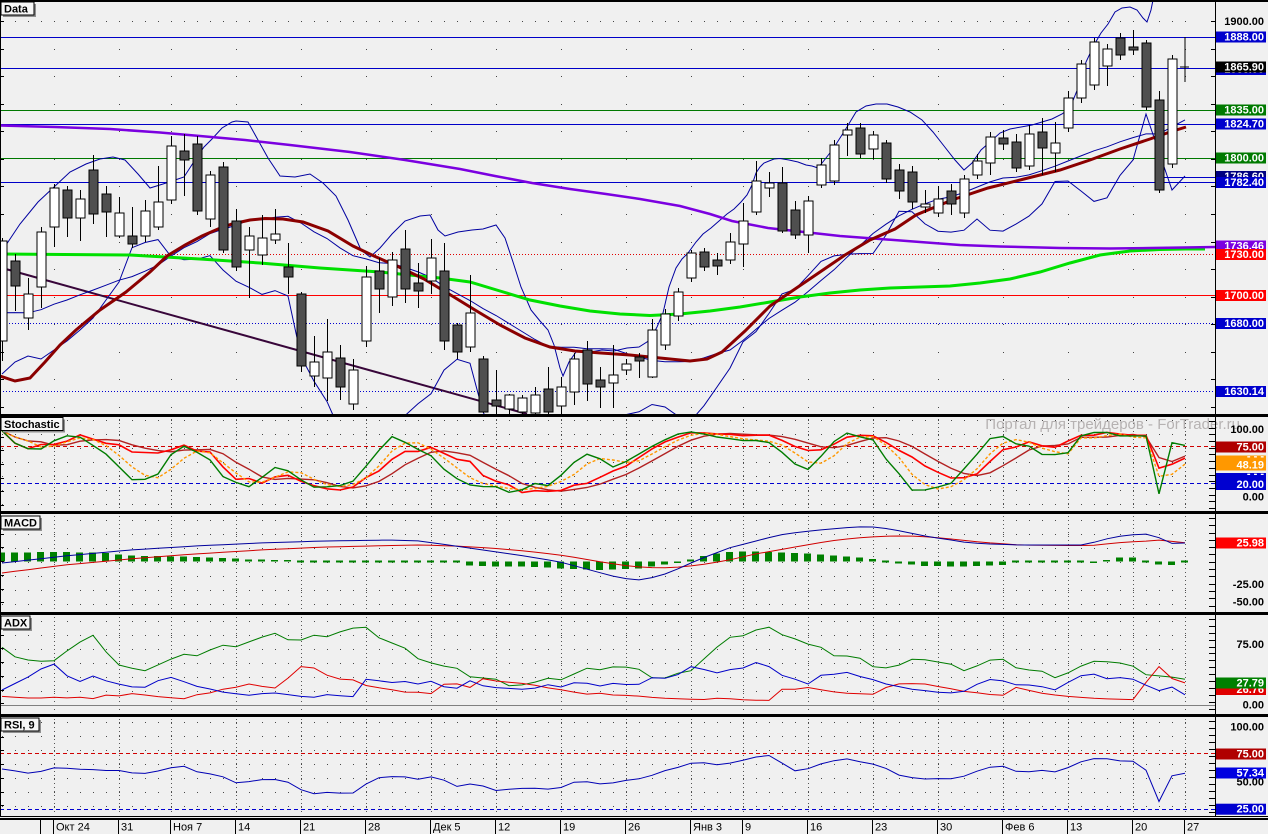  I want to click on svg-text: Дек 5, so click(447, 828).